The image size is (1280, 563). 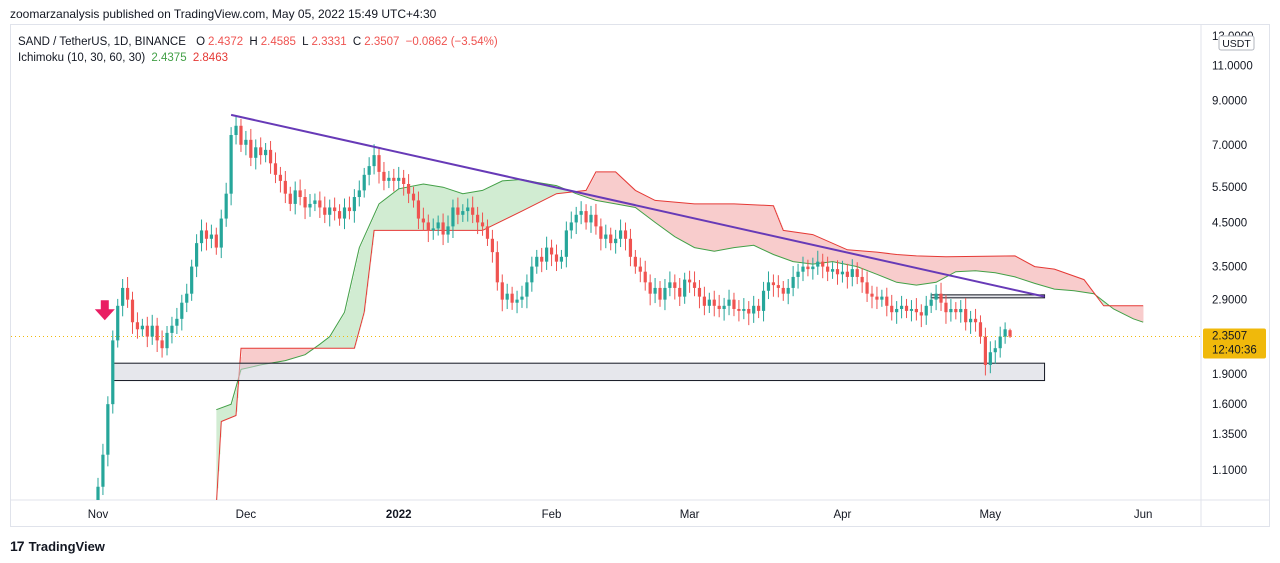 What do you see at coordinates (82, 58) in the screenshot?
I see `indicator-title: Ichimoku (10, 30, 60, 30)` at bounding box center [82, 58].